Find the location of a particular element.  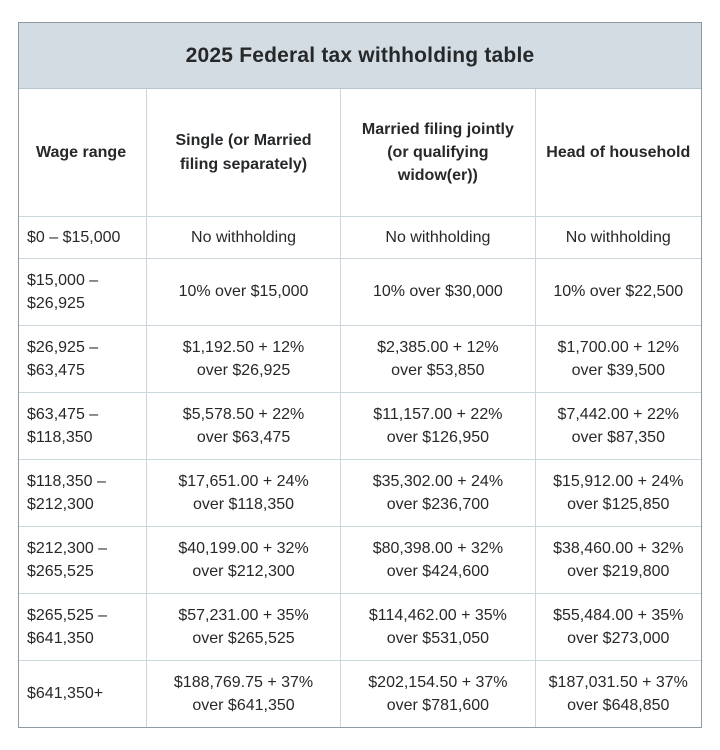

wage-range-cell: $26,925 – $63,475 is located at coordinates (82, 358).